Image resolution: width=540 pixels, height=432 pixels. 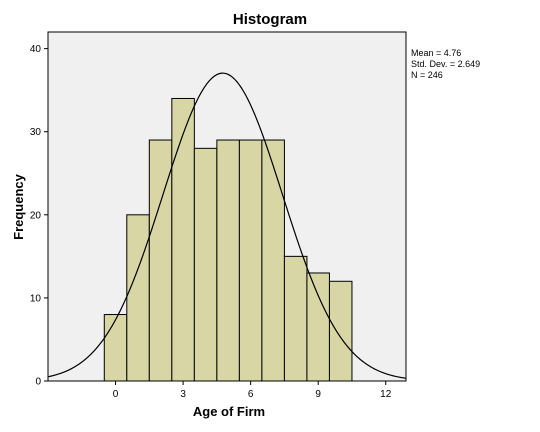 I want to click on x-tick-label-0: 0, so click(x=116, y=394).